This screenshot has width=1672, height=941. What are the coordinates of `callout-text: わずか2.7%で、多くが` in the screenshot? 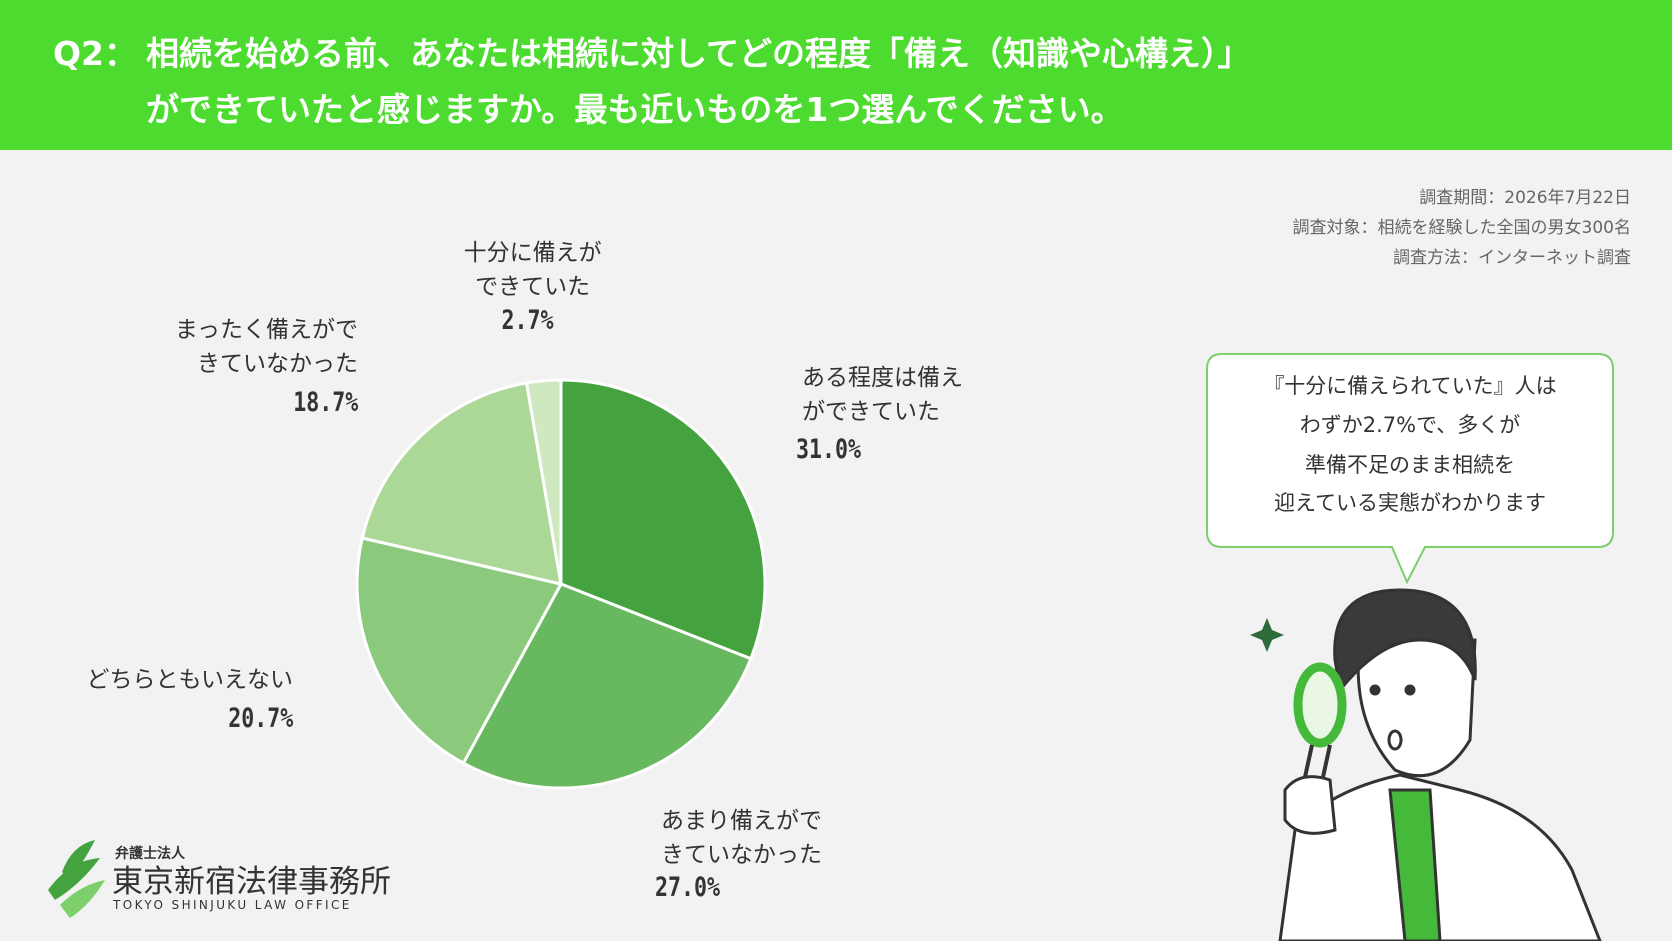 It's located at (1410, 425).